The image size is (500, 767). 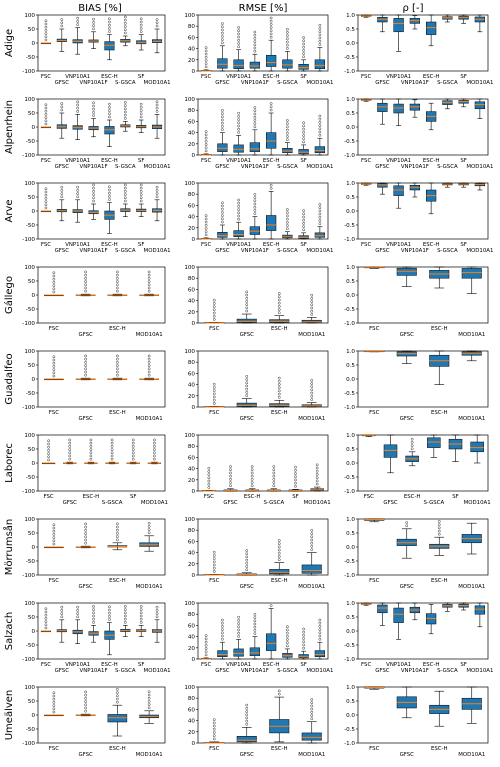 What do you see at coordinates (28, 660) in the screenshot?
I see `y-tick-label: -100` at bounding box center [28, 660].